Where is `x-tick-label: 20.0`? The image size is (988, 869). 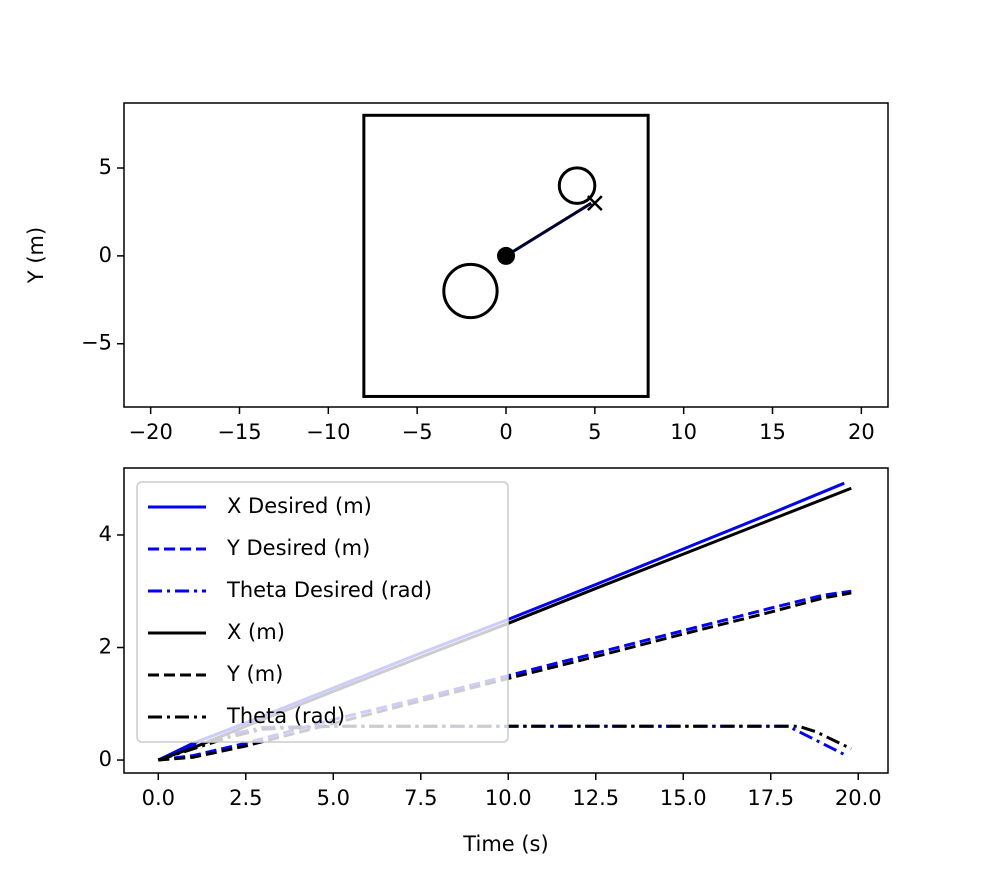
x-tick-label: 20.0 is located at coordinates (858, 798).